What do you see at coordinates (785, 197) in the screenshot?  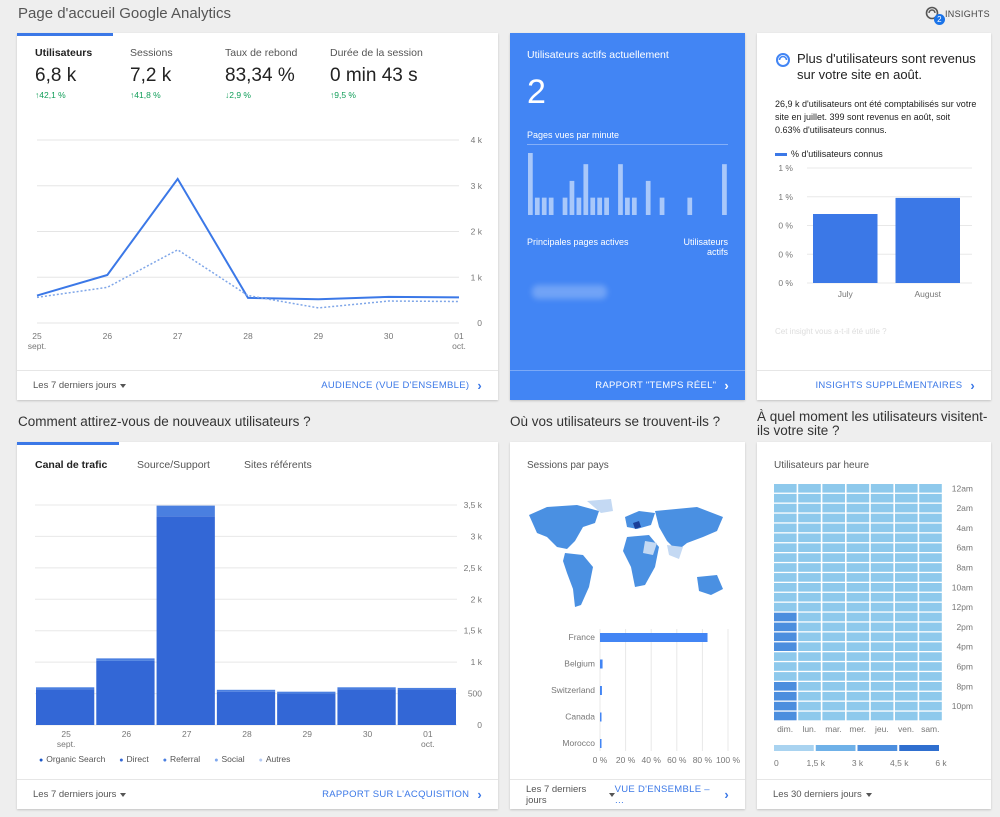 I see `y-tick-label: 1 %` at bounding box center [785, 197].